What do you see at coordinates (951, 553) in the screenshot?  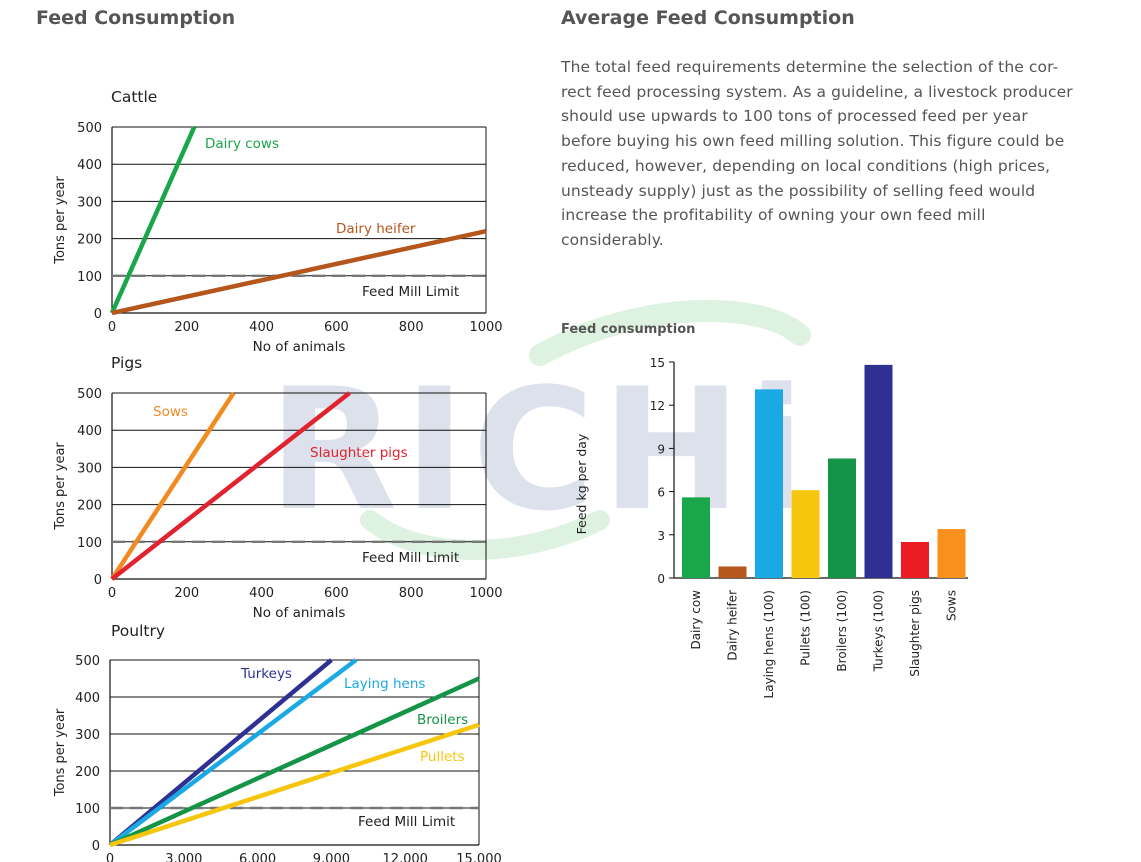 I see `bar-sows` at bounding box center [951, 553].